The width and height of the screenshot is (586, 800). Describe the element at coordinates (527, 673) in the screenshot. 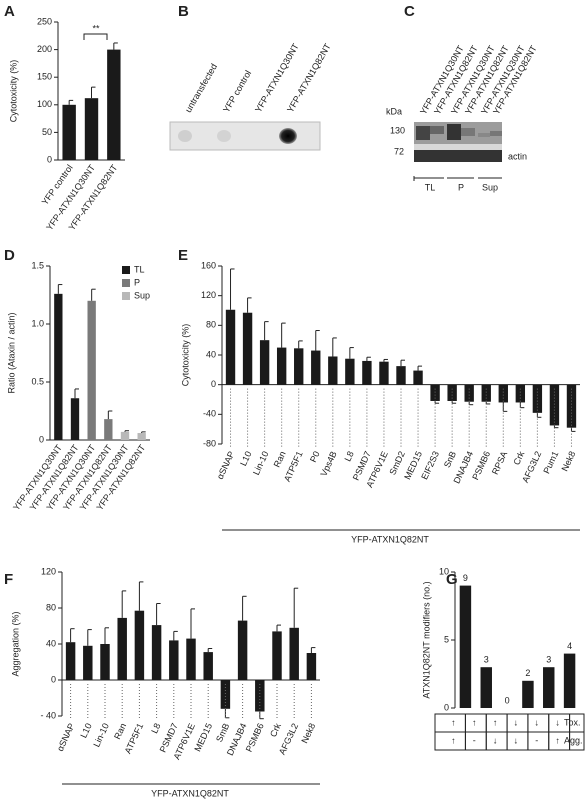

I see `value-label: 2` at that location.